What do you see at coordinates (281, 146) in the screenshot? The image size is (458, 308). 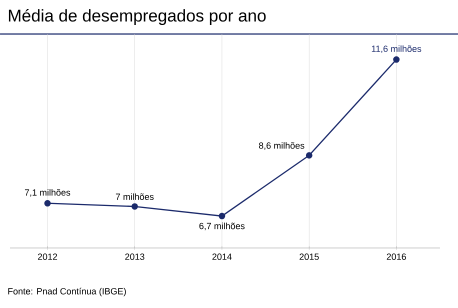 I see `data-label: 8,6 milhões` at bounding box center [281, 146].